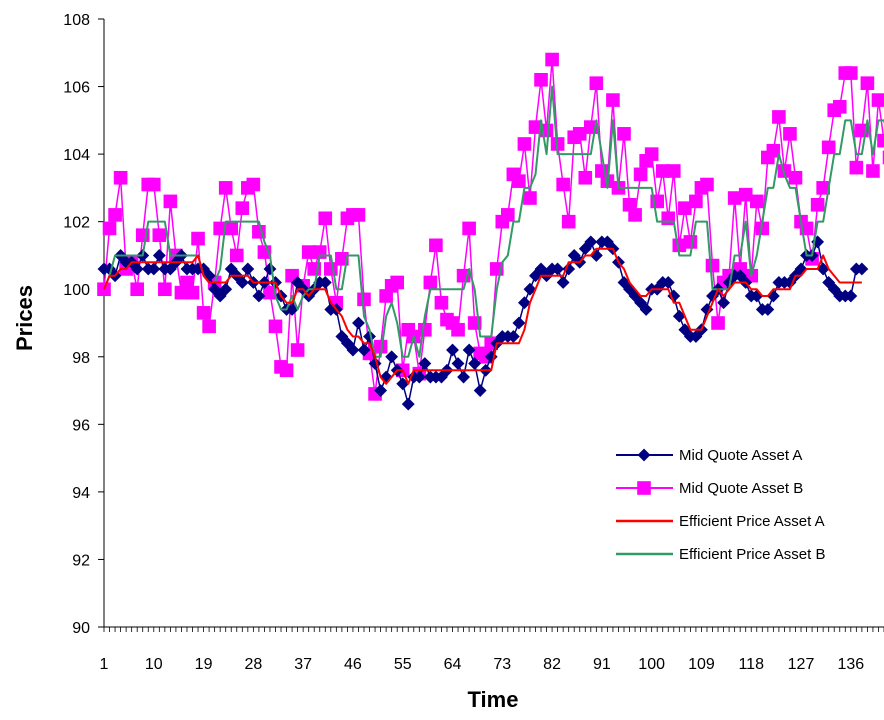  Describe the element at coordinates (752, 554) in the screenshot. I see `legend-label: Efficient Price Asset B` at that location.